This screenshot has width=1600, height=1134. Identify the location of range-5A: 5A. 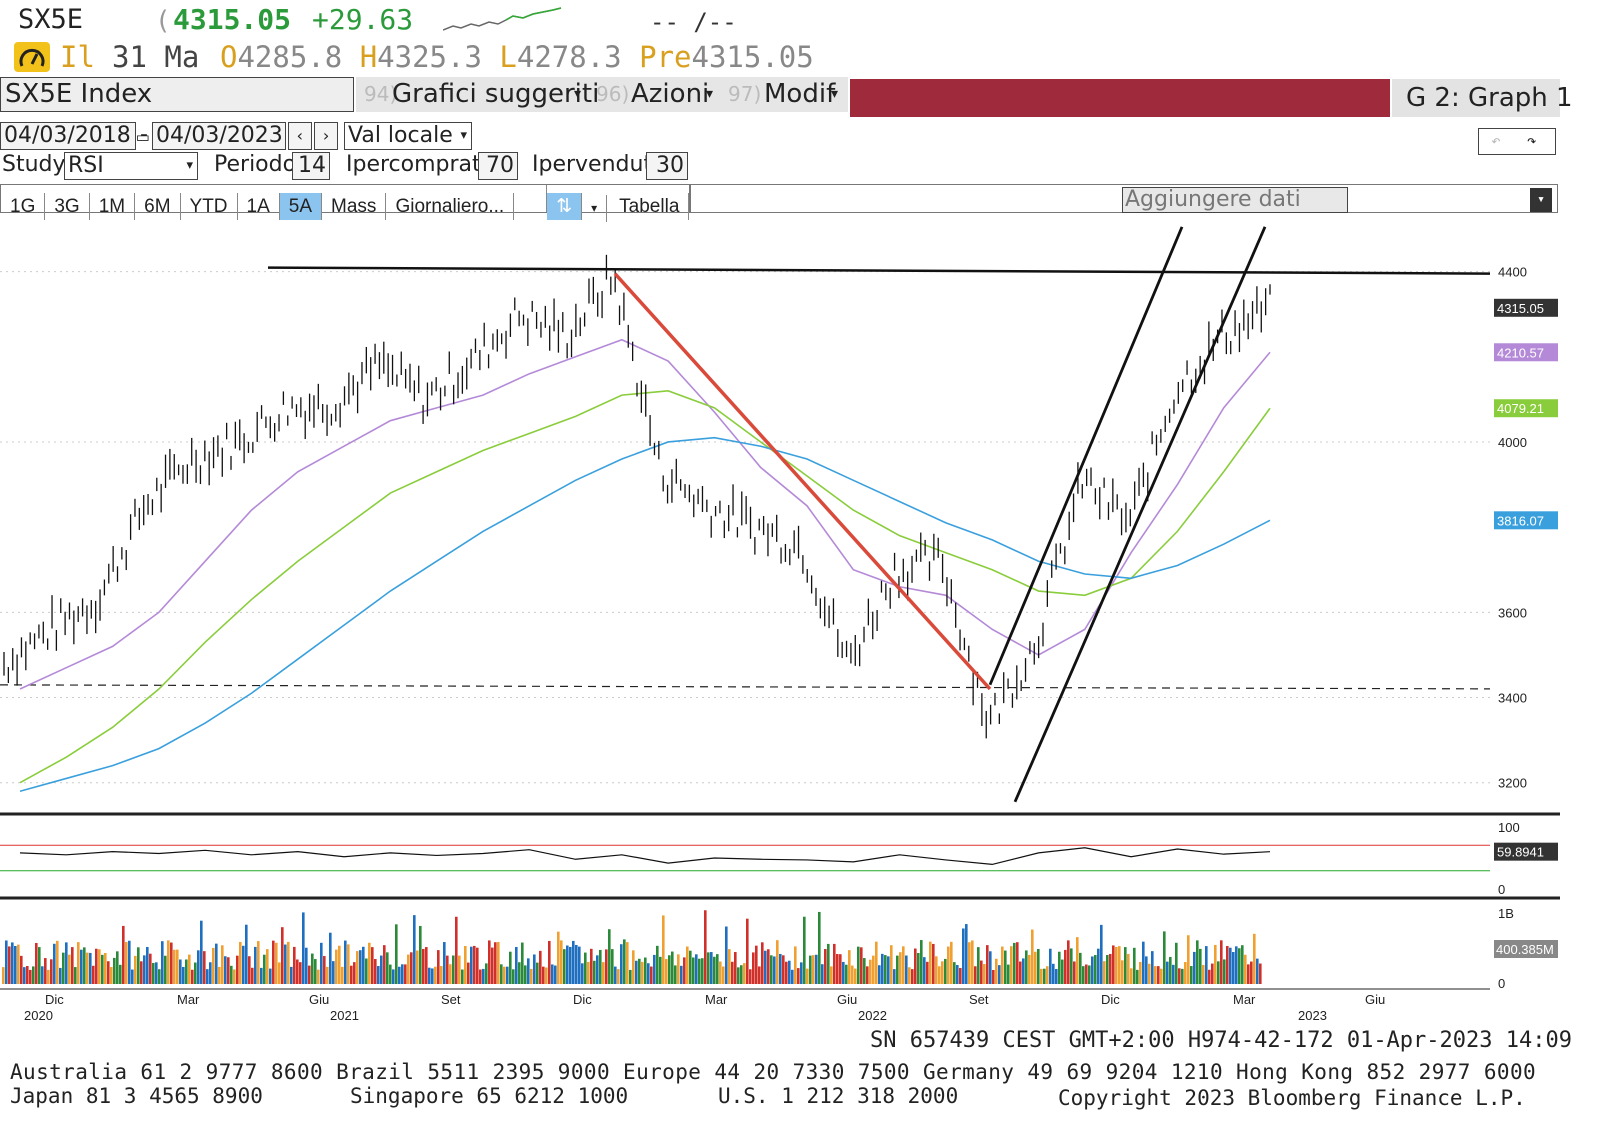
(301, 206).